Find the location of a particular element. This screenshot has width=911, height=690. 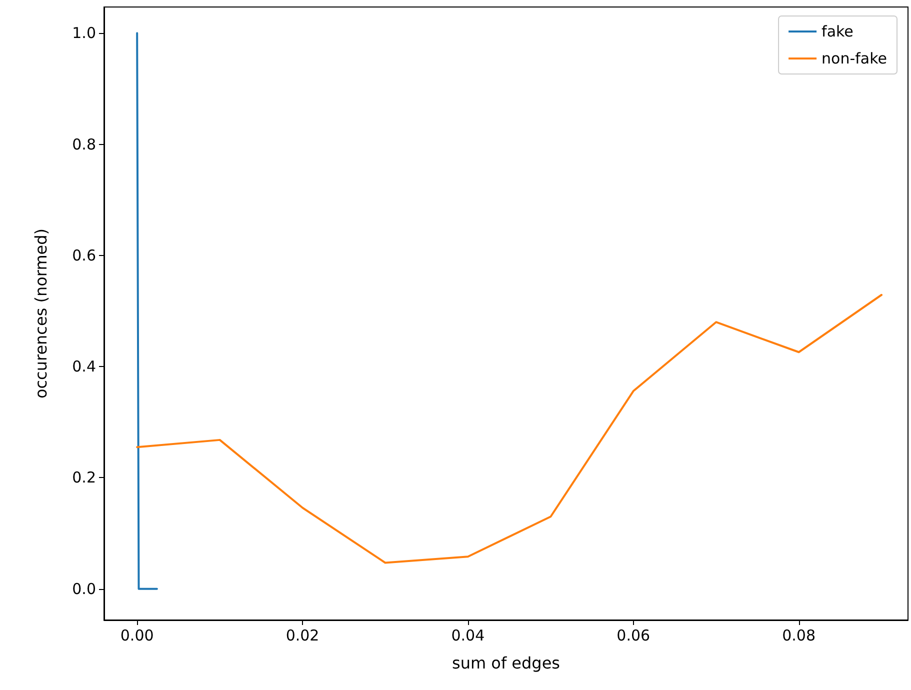

legend-label: non-fake is located at coordinates (855, 59).